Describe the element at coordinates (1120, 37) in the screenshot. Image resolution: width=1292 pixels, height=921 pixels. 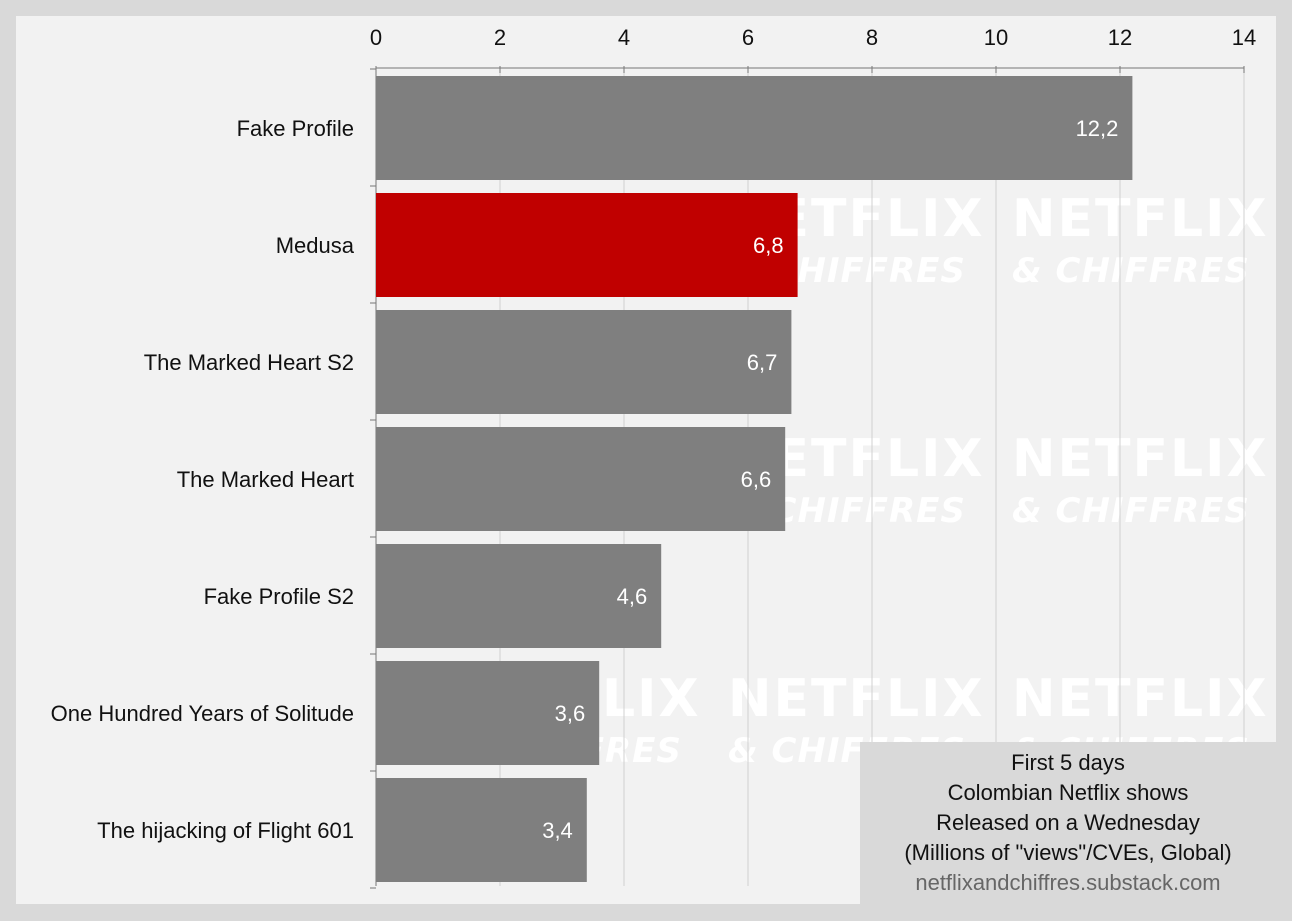
I see `x-tick-label: 12` at that location.